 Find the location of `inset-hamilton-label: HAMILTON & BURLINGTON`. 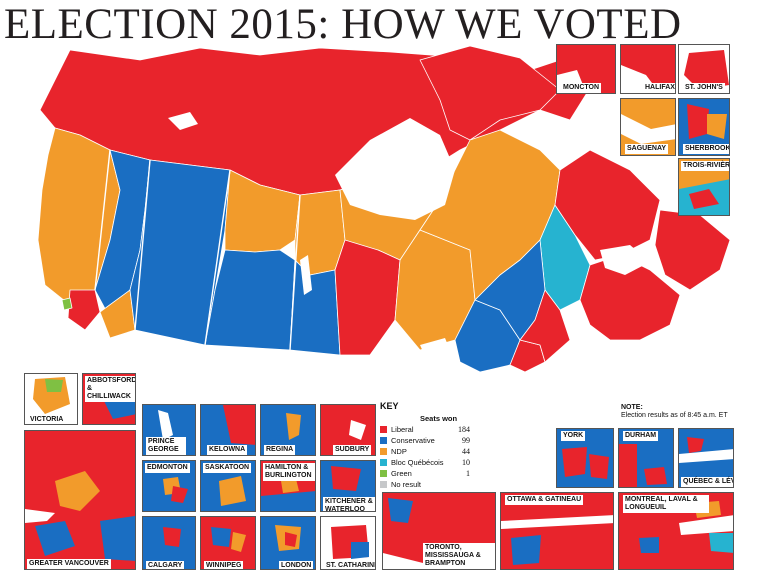

inset-hamilton-label: HAMILTON & BURLINGTON is located at coordinates (289, 472).